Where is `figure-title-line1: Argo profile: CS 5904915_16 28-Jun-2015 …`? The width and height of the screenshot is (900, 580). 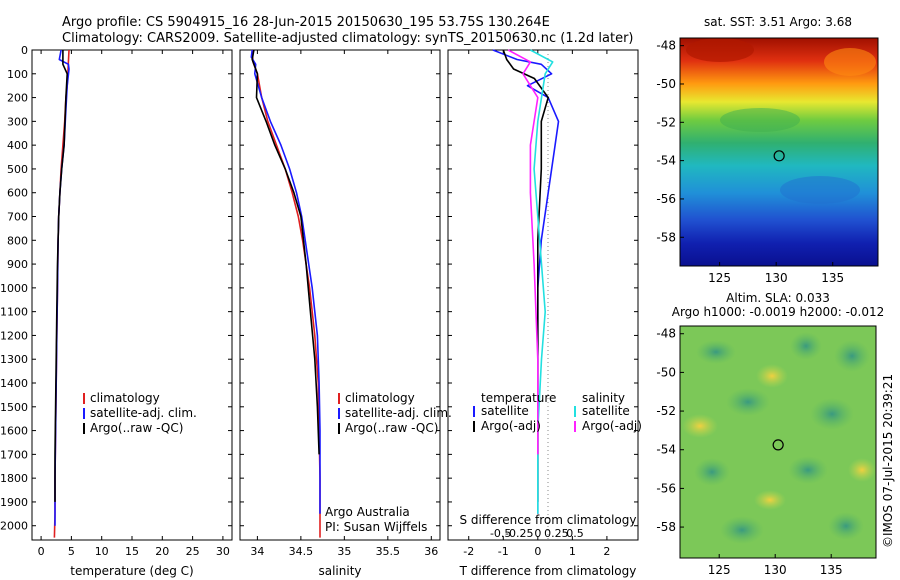
figure-title-line1: Argo profile: CS 5904915_16 28-Jun-2015 … is located at coordinates (306, 22).